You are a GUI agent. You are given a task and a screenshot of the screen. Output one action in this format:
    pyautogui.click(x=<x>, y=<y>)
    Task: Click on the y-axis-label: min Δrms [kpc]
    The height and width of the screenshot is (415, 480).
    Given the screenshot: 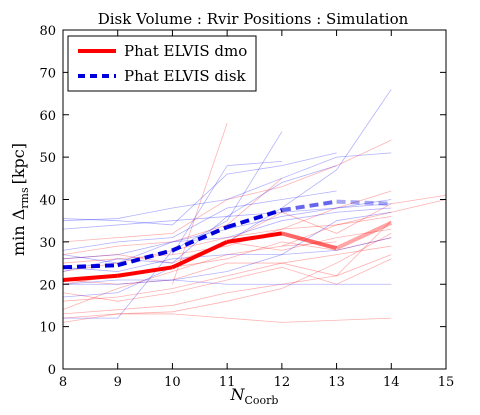 What is the action you would take?
    pyautogui.click(x=20, y=199)
    